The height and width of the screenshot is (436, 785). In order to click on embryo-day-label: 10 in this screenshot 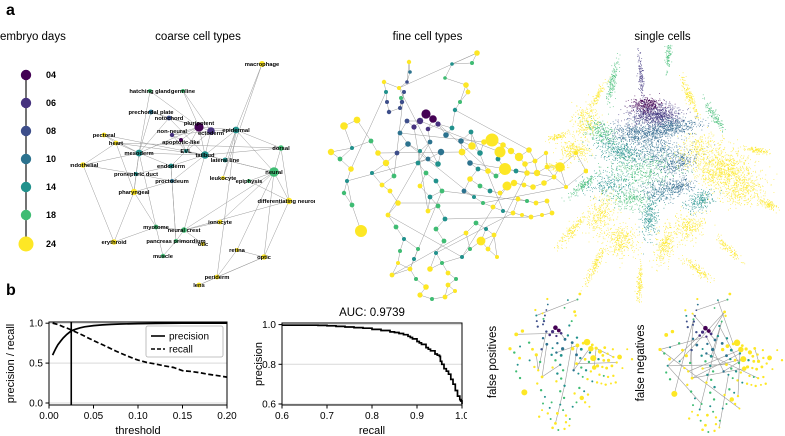, I will do `click(51, 159)`.